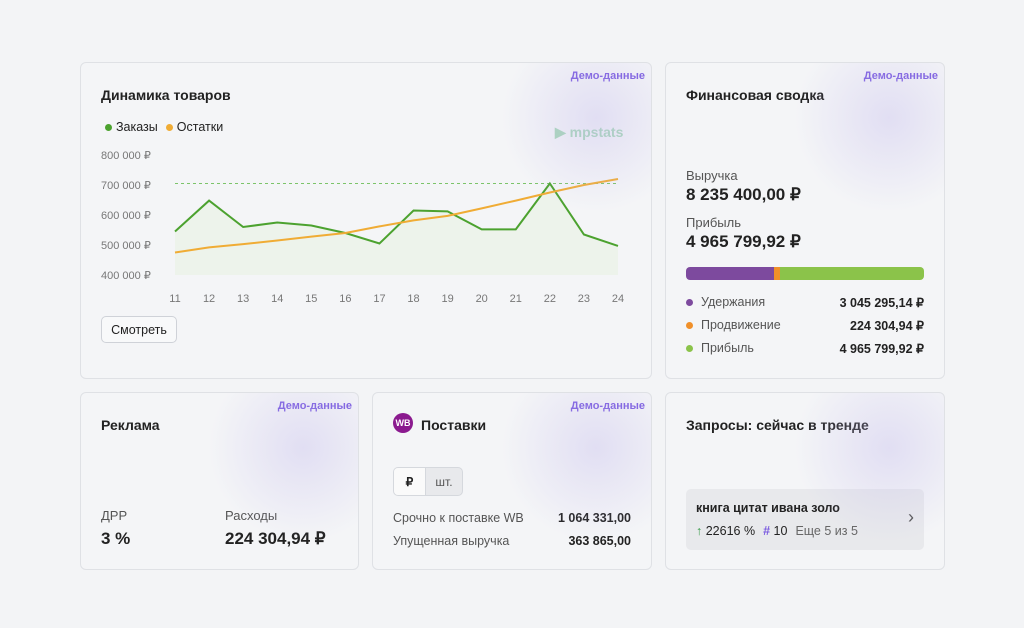 The height and width of the screenshot is (628, 1024). Describe the element at coordinates (550, 299) in the screenshot. I see `x-tick-label: 22` at that location.